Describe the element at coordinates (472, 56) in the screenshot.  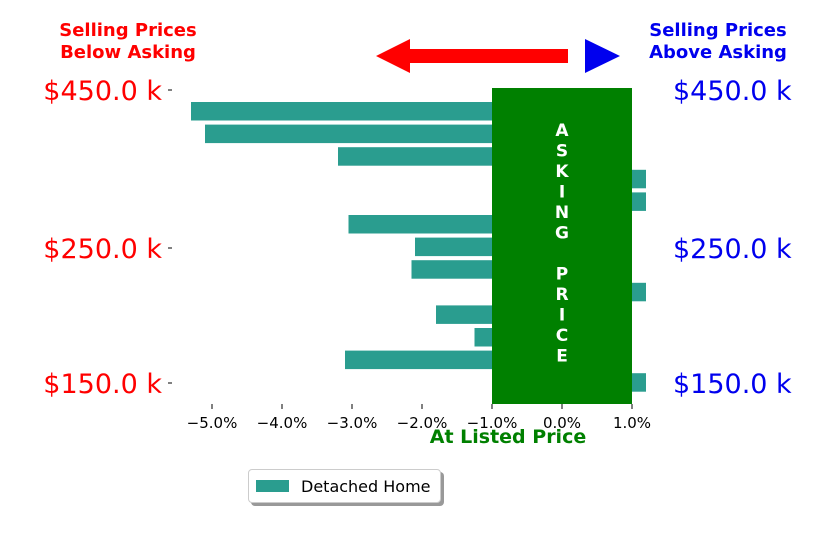
I see `arrow-left-icon` at that location.